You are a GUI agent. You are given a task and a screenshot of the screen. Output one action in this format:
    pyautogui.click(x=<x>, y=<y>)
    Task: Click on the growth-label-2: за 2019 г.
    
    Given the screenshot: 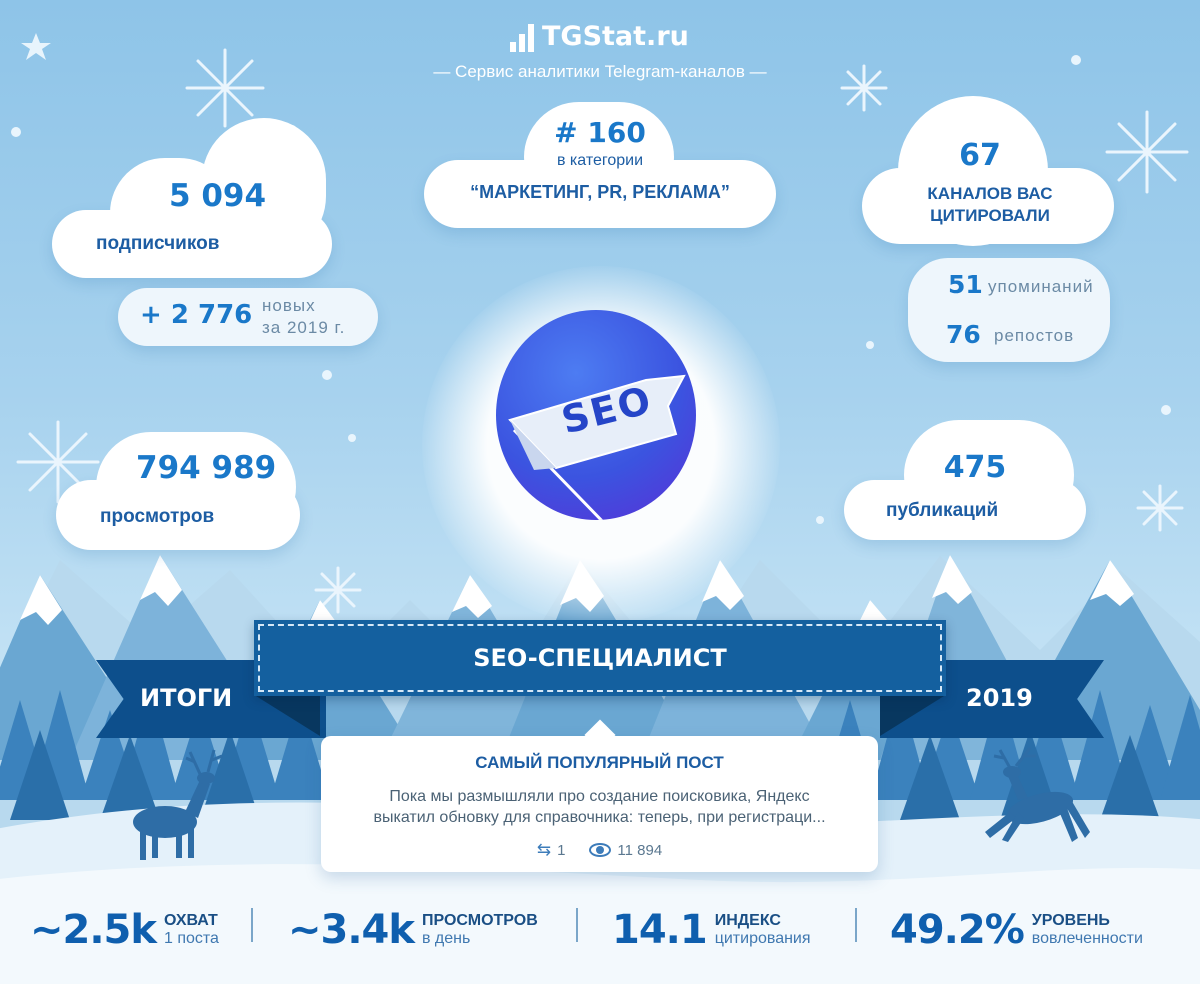 What is the action you would take?
    pyautogui.click(x=304, y=327)
    